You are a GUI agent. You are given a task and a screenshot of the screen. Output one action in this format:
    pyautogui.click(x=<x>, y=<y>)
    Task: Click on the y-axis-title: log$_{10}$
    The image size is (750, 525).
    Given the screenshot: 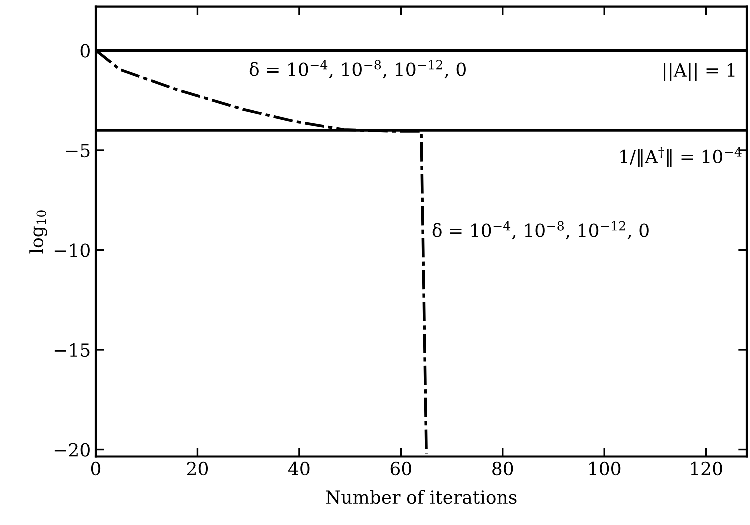 What is the action you would take?
    pyautogui.click(x=39, y=232)
    